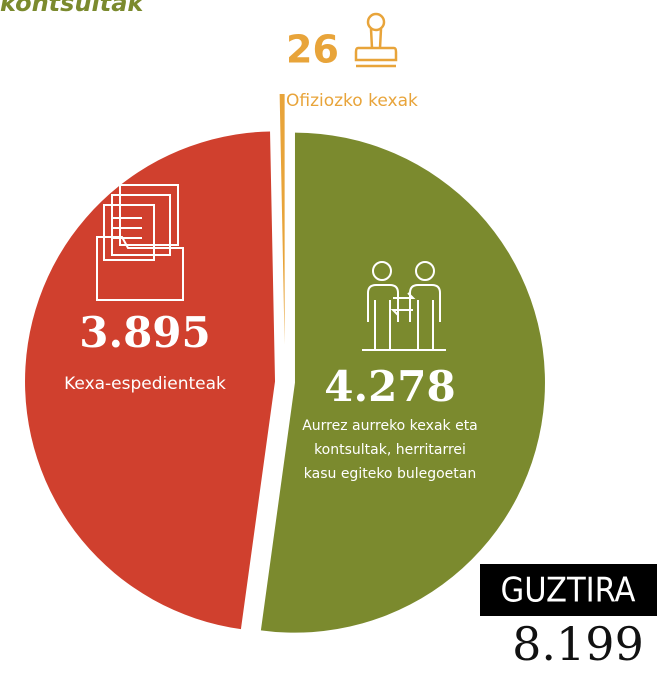 Image resolution: width=667 pixels, height=680 pixels. I want to click on folder-icon, so click(140, 242).